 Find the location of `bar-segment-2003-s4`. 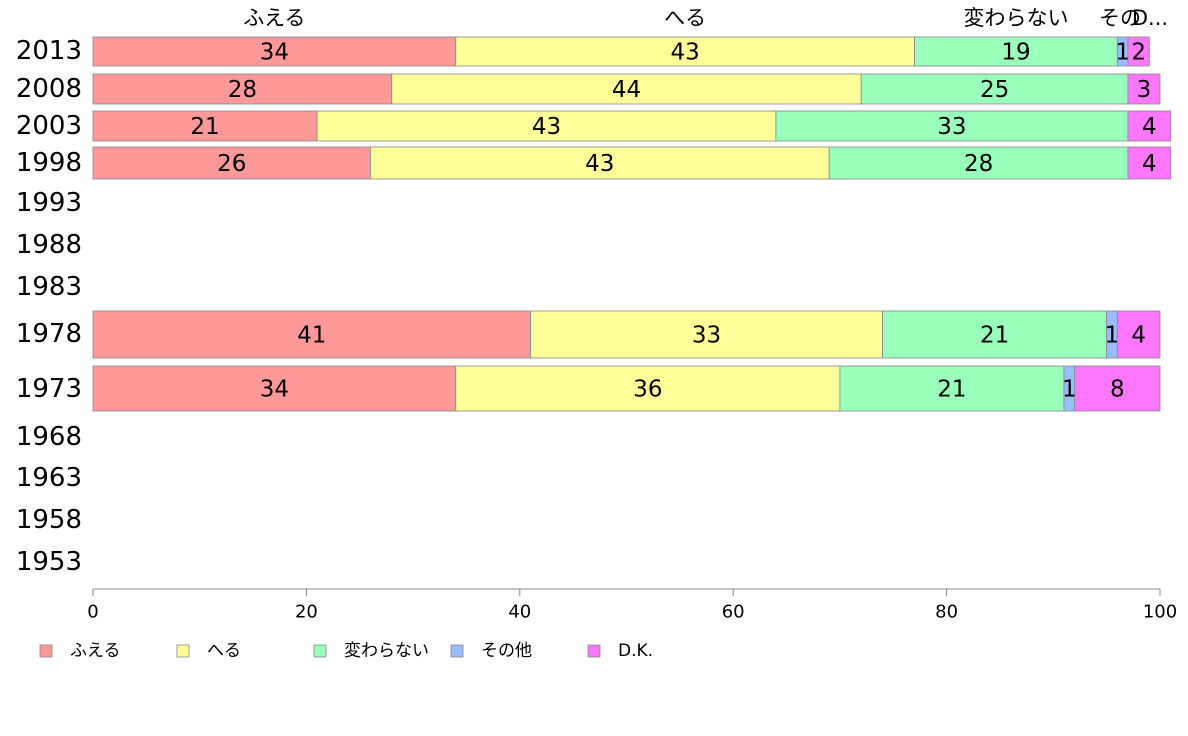

bar-segment-2003-s4 is located at coordinates (1149, 126).